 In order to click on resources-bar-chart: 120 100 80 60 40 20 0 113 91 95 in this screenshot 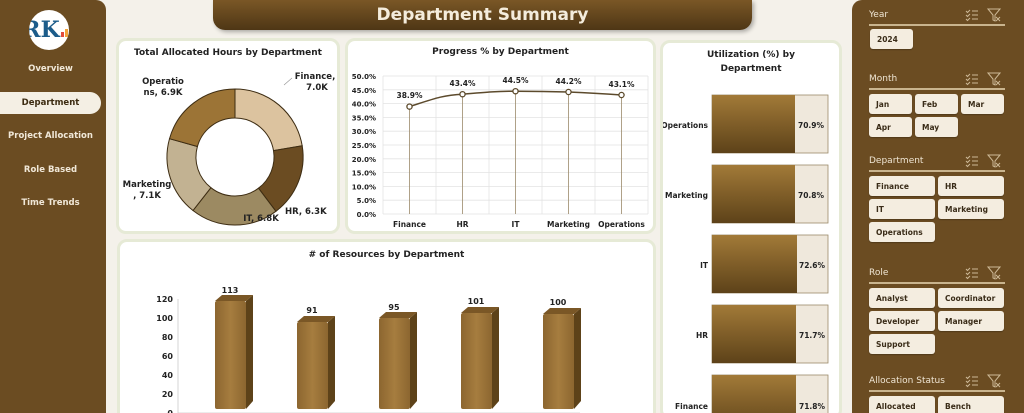, I will do `click(368, 349)`.